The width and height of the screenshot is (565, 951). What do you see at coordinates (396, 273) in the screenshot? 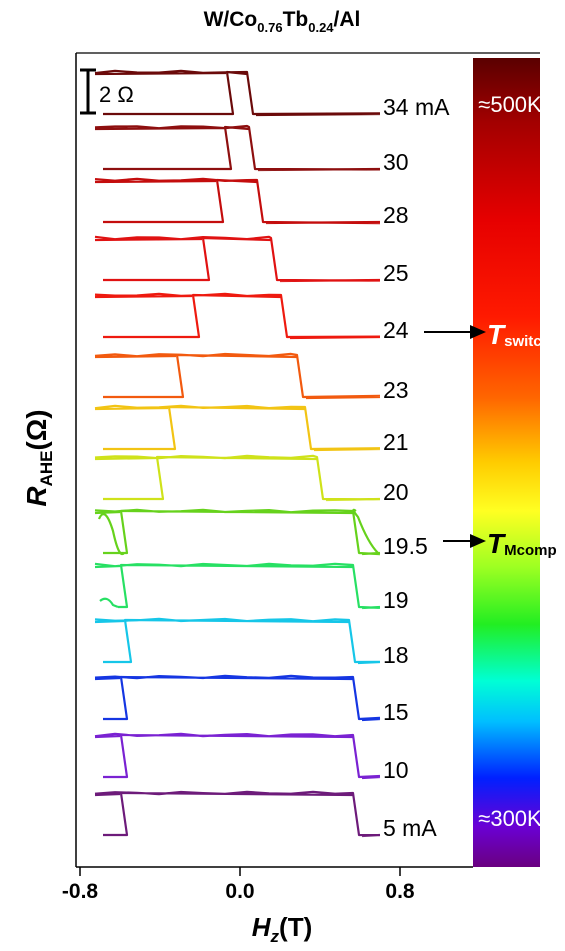
I see `series-label: 25` at bounding box center [396, 273].